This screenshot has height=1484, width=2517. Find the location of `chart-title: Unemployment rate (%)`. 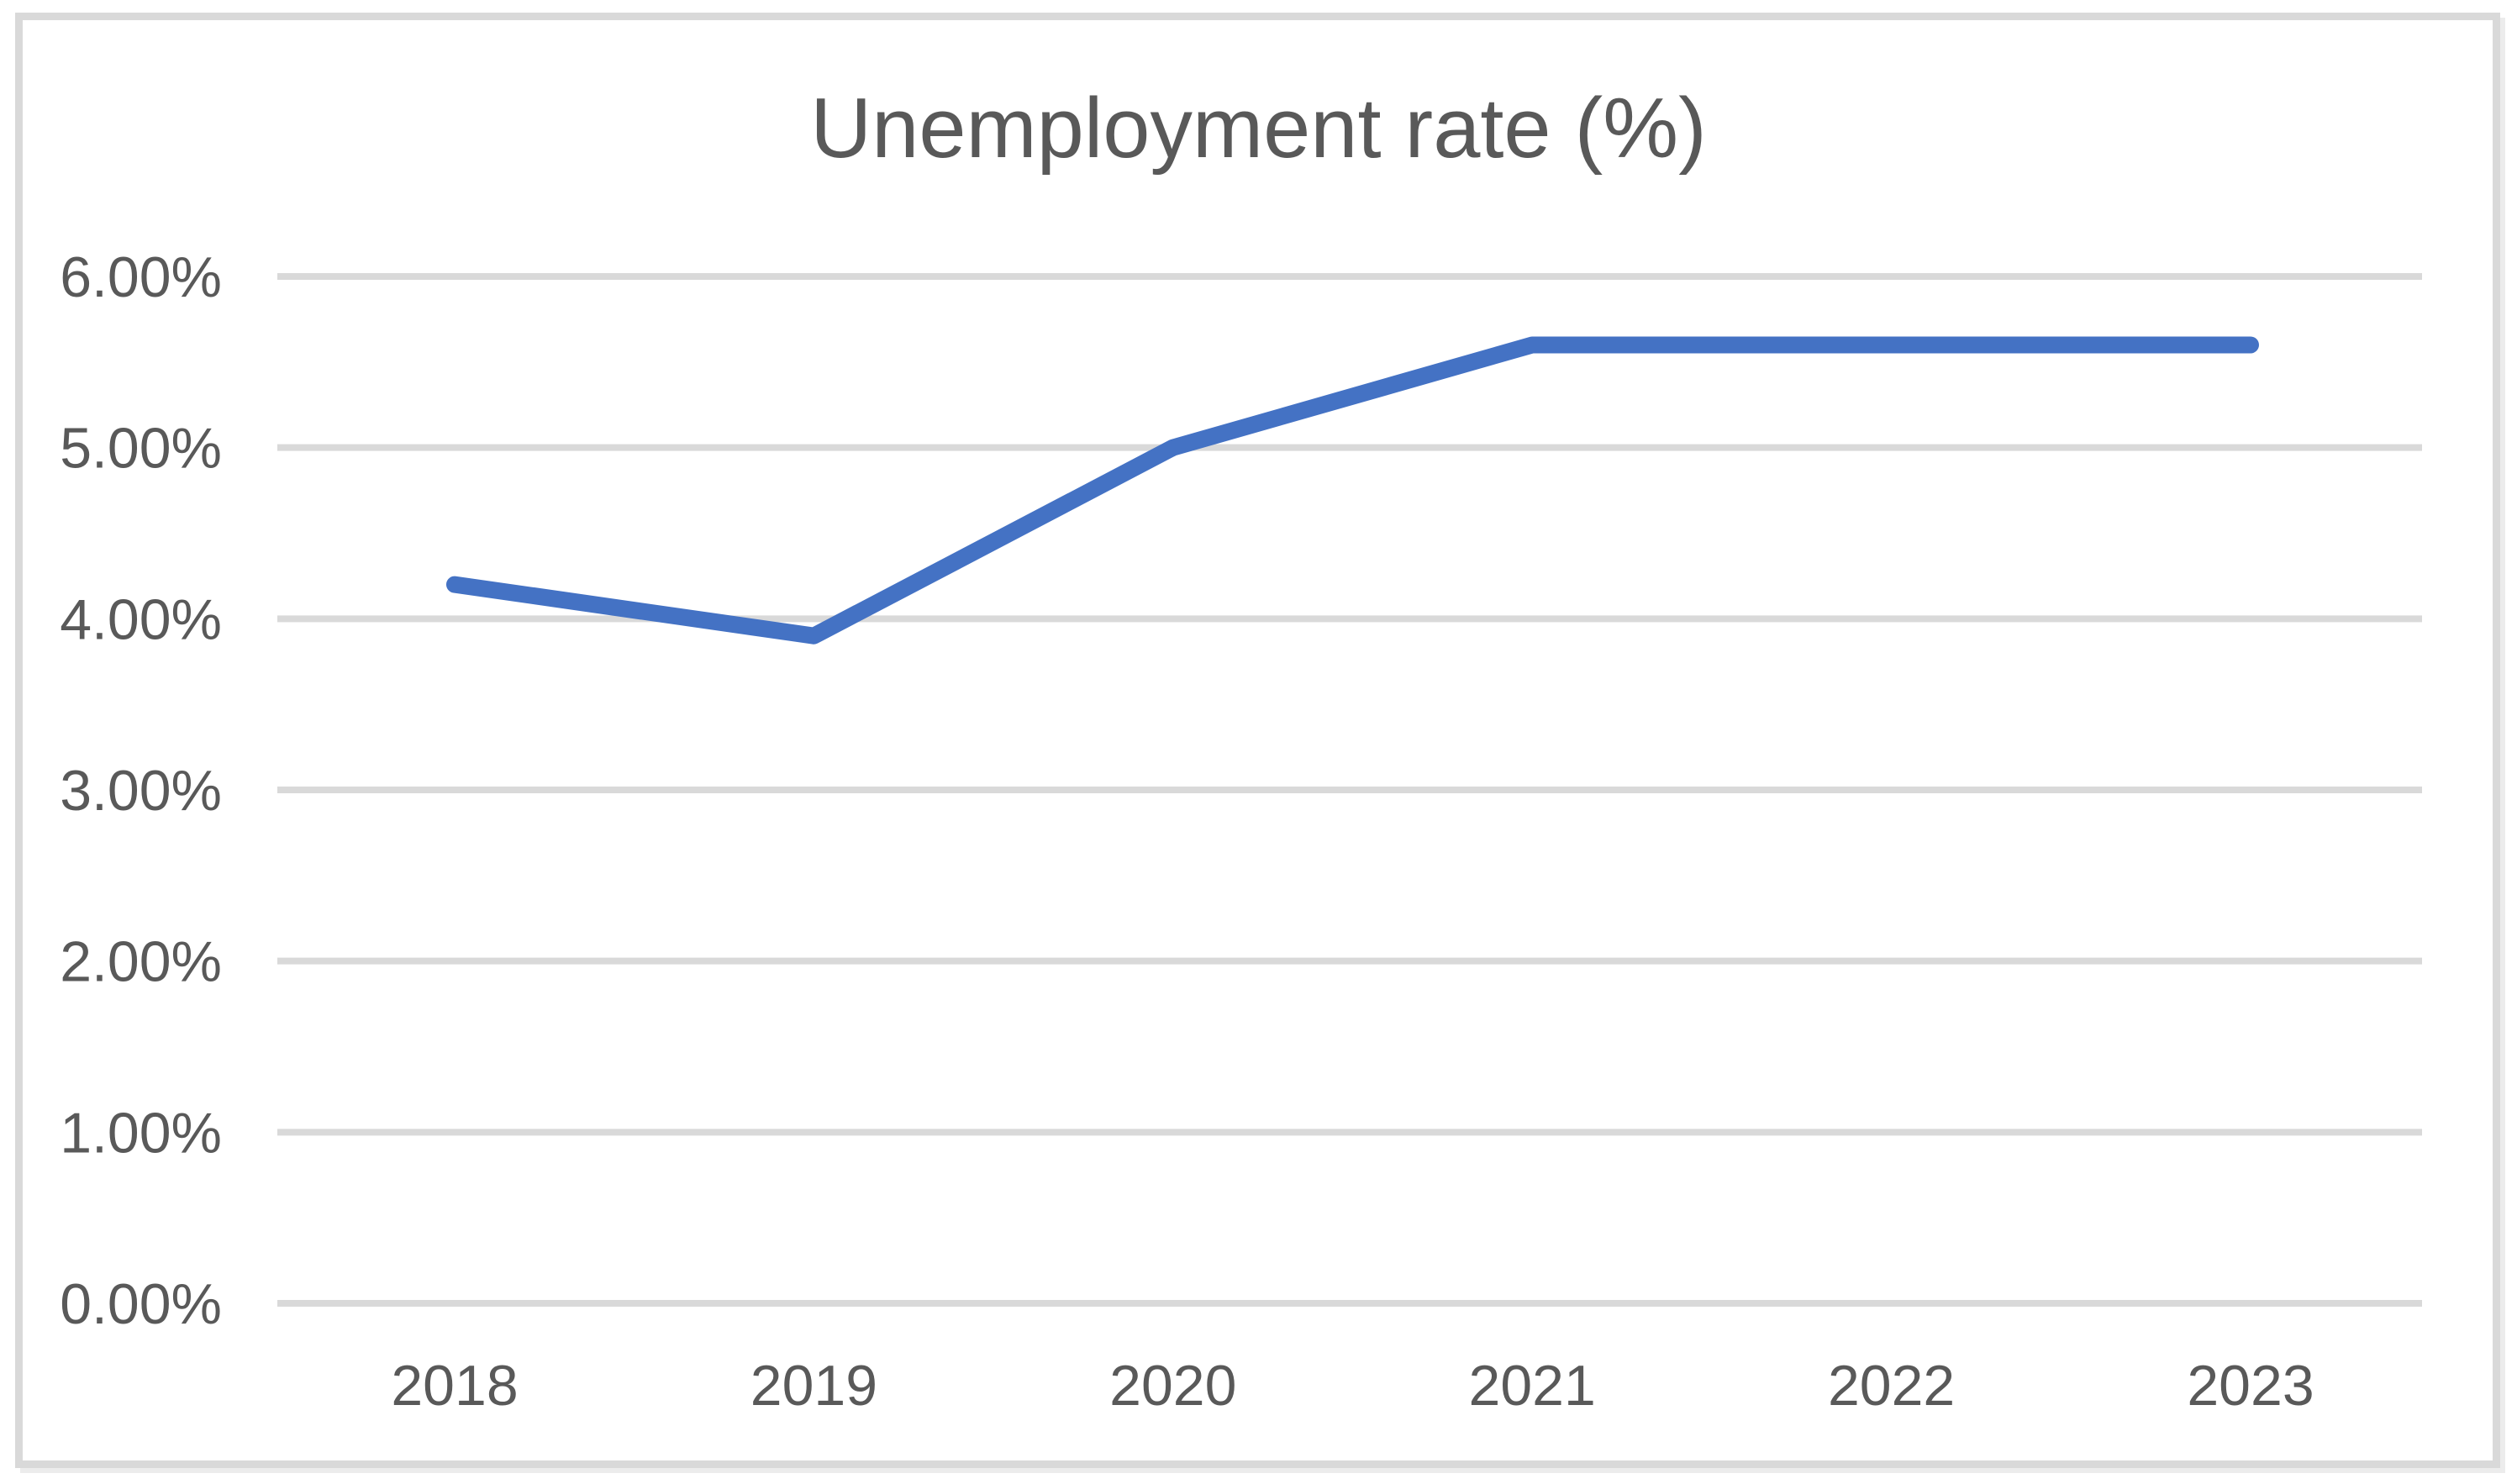

chart-title: Unemployment rate (%) is located at coordinates (1258, 129).